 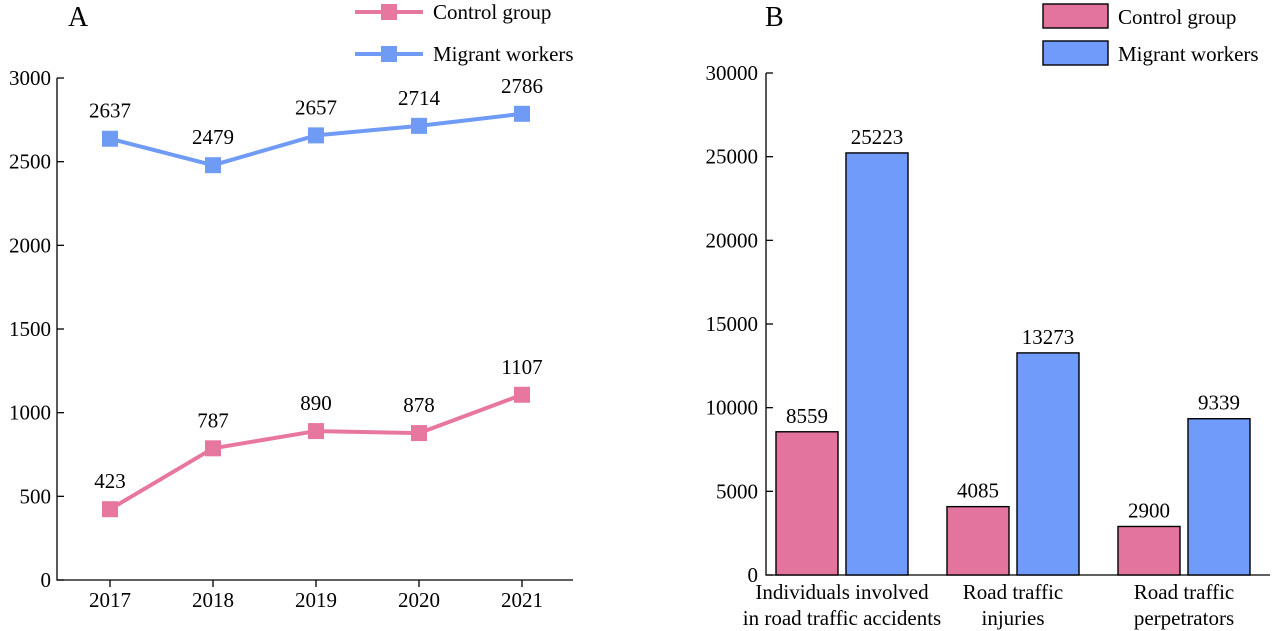 I want to click on panel-a-x-axis: 2017 2018 2019 2020 2021, so click(x=316, y=596).